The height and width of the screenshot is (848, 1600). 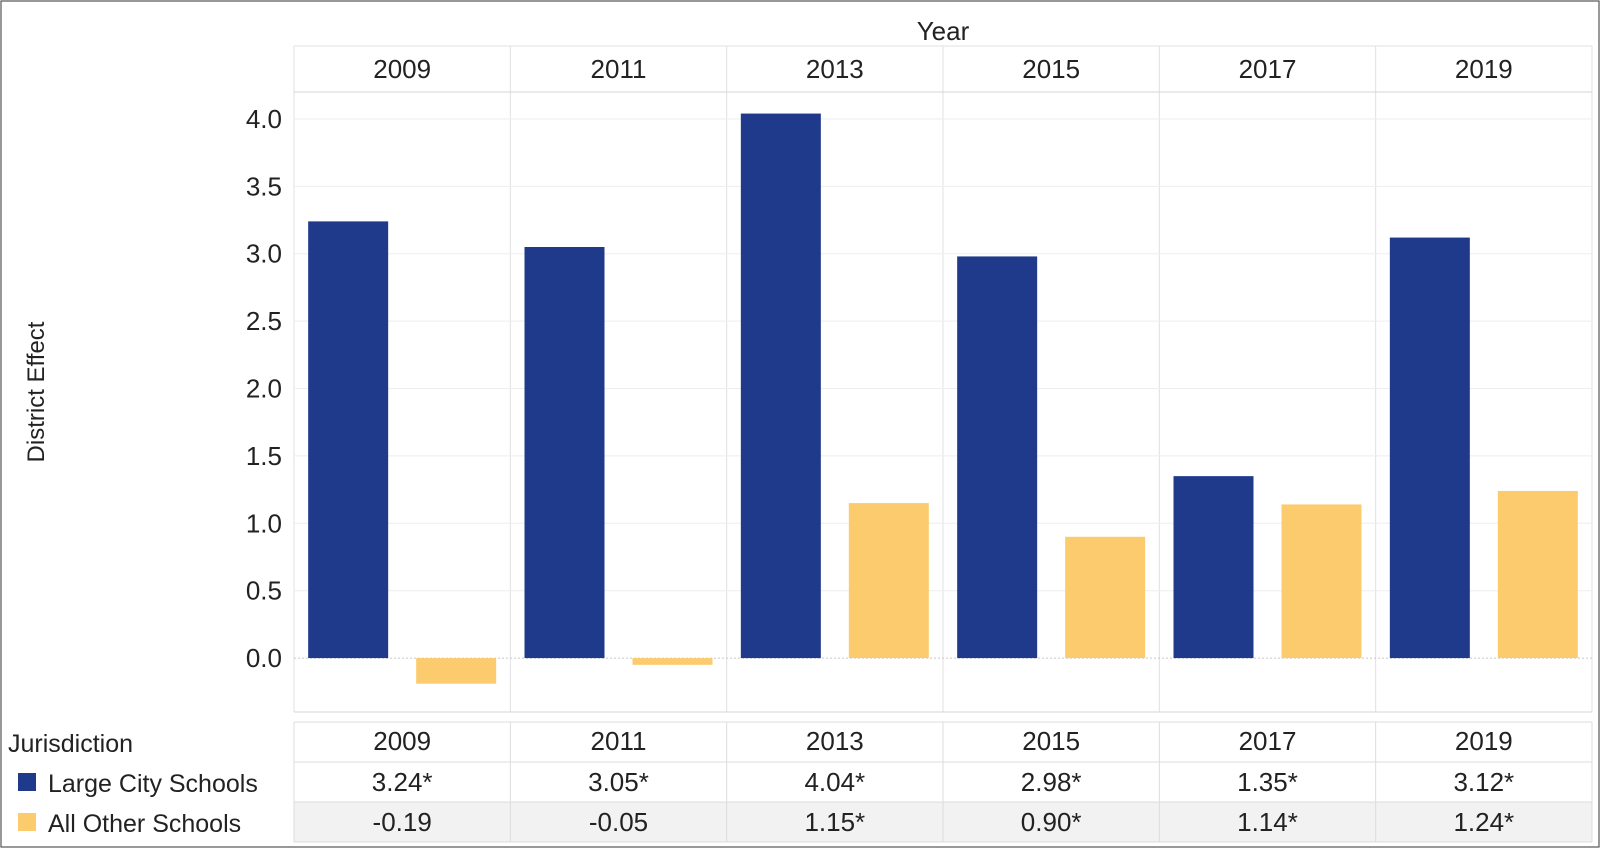 I want to click on bar-all-other-2011, so click(x=672, y=661).